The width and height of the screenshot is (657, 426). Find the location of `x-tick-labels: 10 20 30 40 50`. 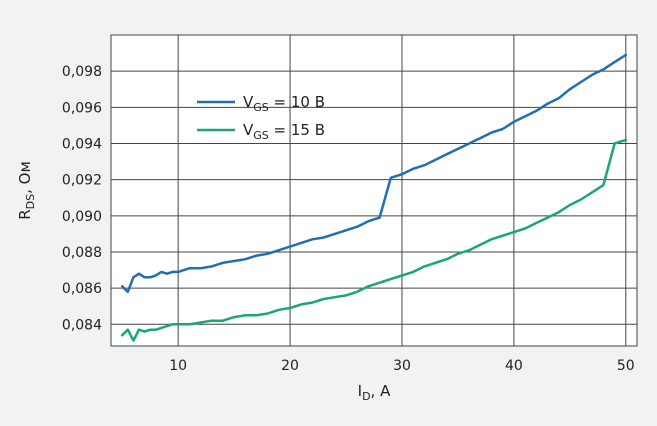

x-tick-labels: 10 20 30 40 50 is located at coordinates (401, 366).